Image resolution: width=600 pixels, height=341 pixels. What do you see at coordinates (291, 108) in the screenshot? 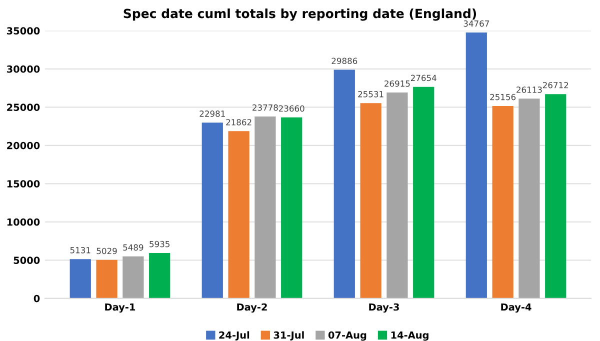
I see `data-label: 23660` at bounding box center [291, 108].